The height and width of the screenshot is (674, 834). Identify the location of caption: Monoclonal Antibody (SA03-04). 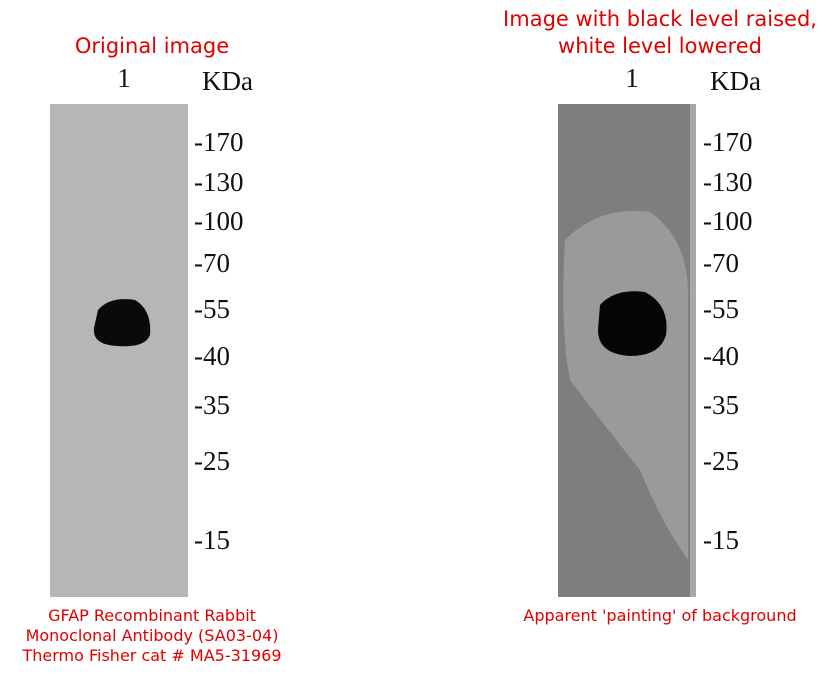
(152, 635).